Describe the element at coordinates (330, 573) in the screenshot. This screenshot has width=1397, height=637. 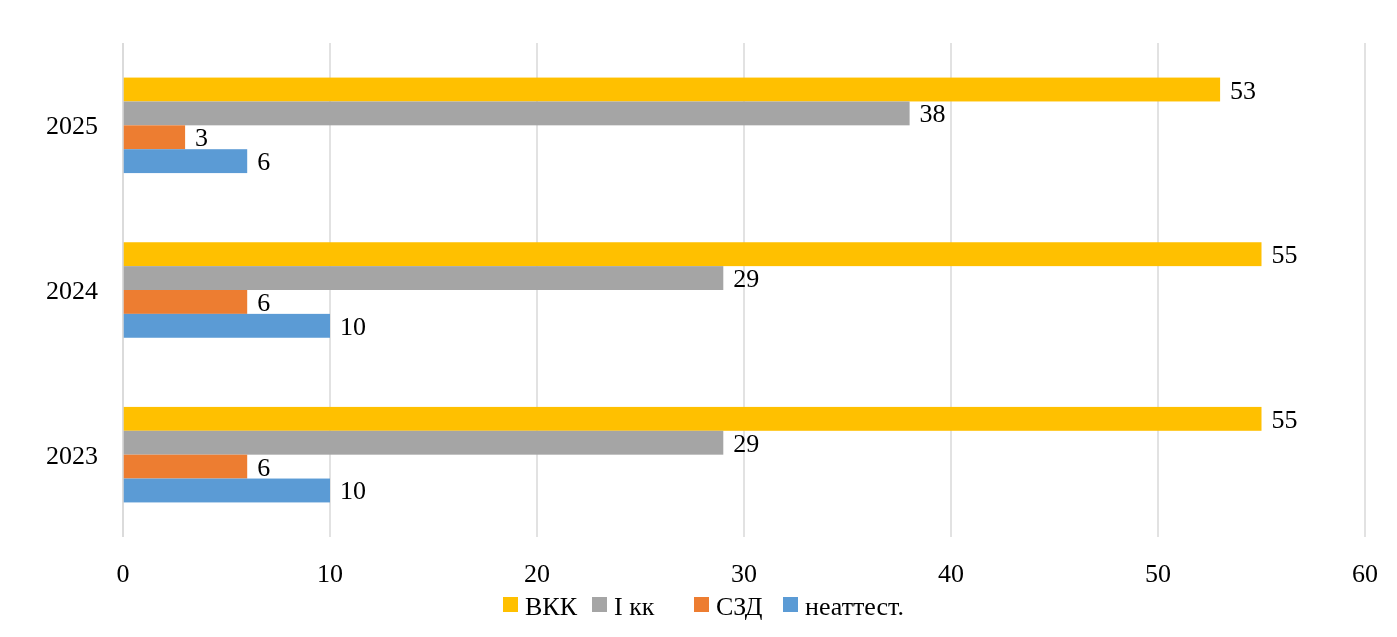
I see `x-tick-label: 10` at that location.